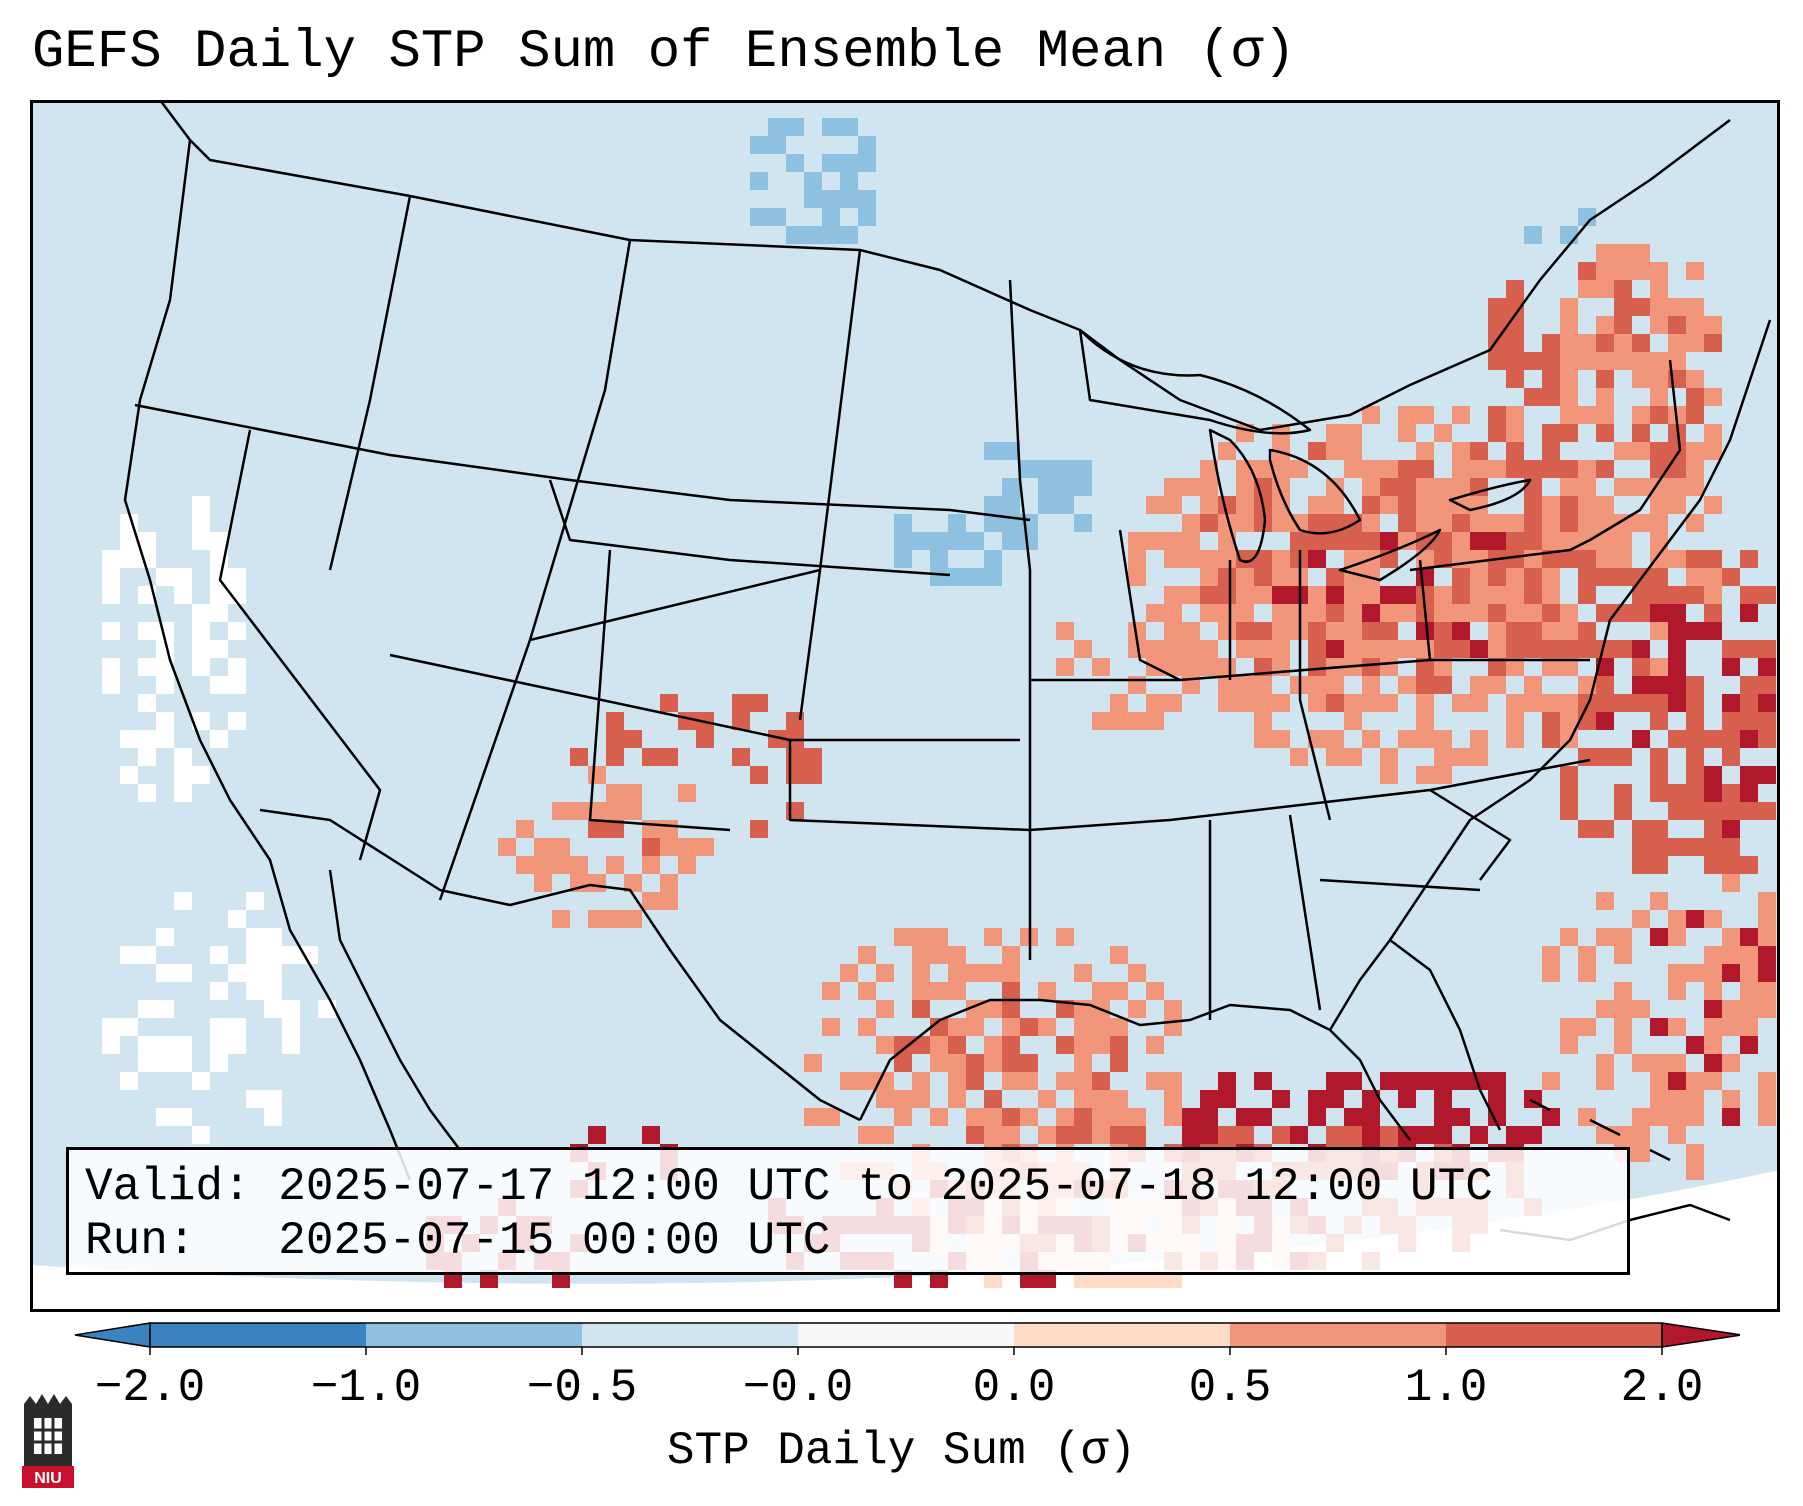 Image resolution: width=1803 pixels, height=1506 pixels. I want to click on gulf-coast, so click(1134, 1069).